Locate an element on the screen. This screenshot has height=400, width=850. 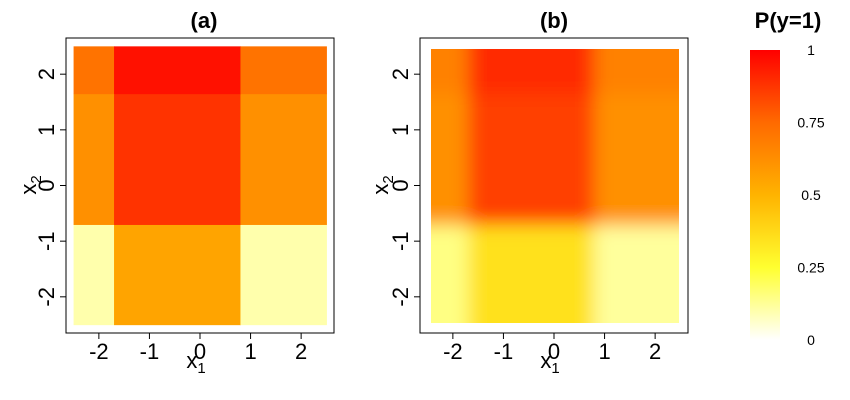
colorbar-tick-label: 0.5 is located at coordinates (811, 195).